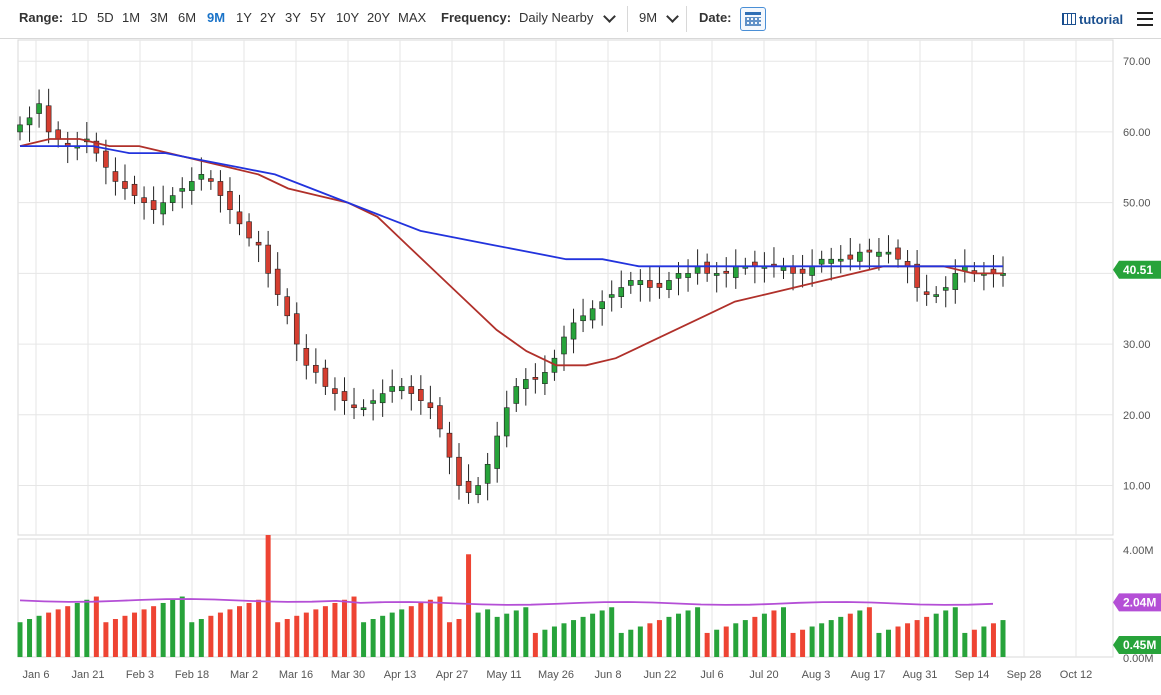 The height and width of the screenshot is (695, 1161). Describe the element at coordinates (648, 17) in the screenshot. I see `period-select: 9M` at that location.